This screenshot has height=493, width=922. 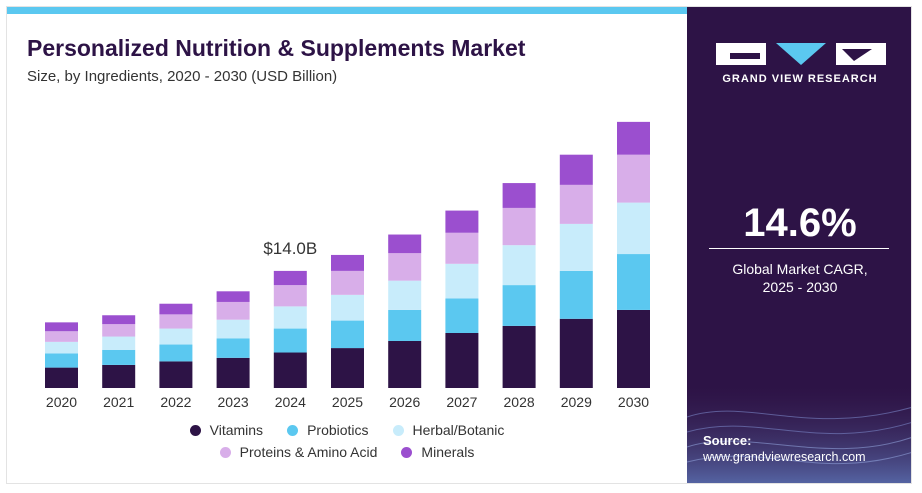 What do you see at coordinates (799, 278) in the screenshot?
I see `cagr-label: Global Market CAGR, 2025 - 2030` at bounding box center [799, 278].